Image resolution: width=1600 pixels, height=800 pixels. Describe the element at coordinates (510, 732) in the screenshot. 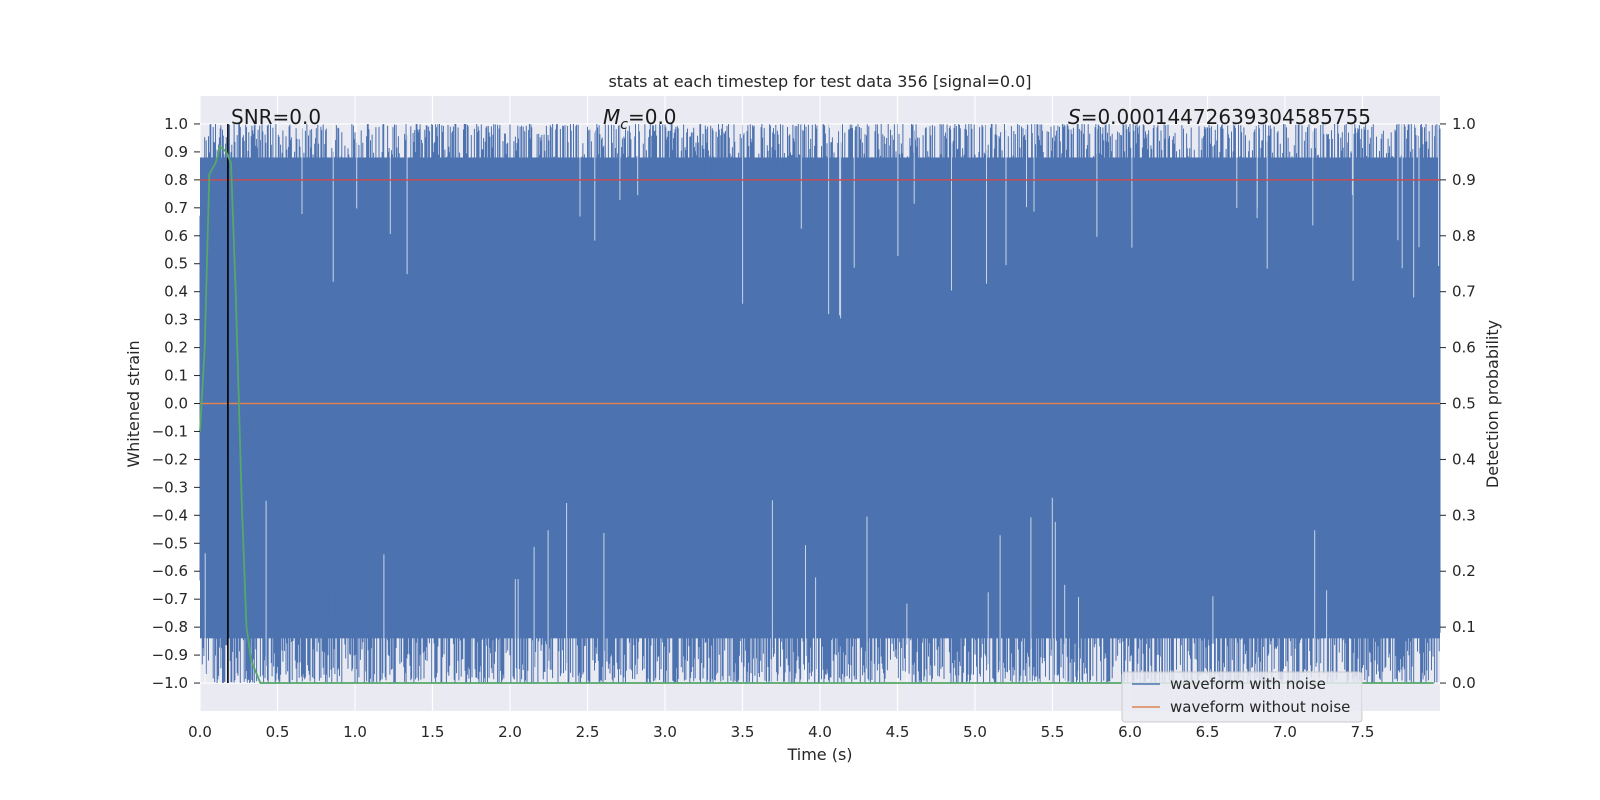

I see `x-tick-label: 2.0` at that location.